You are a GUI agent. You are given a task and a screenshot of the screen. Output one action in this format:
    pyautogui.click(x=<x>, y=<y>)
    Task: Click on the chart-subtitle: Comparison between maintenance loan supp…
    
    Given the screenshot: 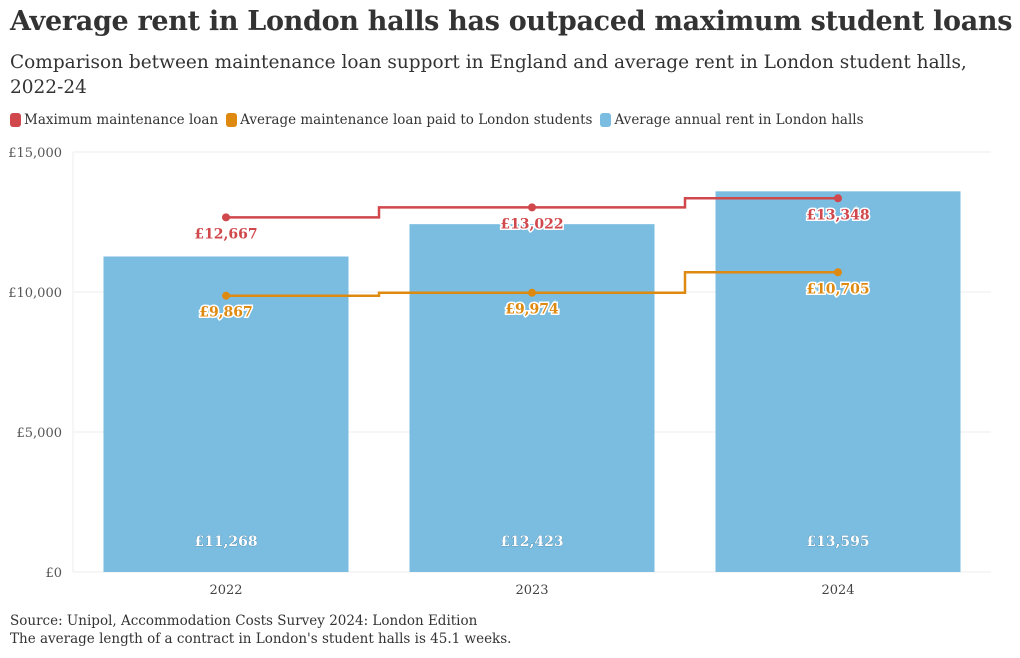 What is the action you would take?
    pyautogui.click(x=488, y=75)
    